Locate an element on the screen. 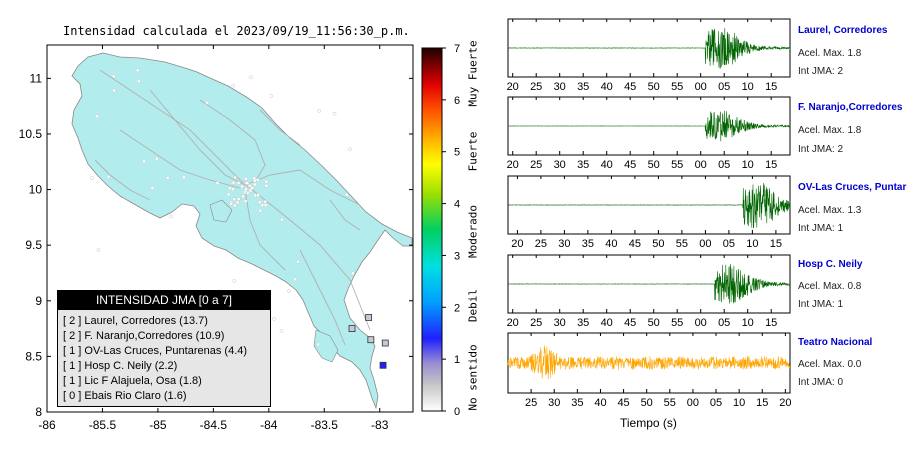  map-lon-tick-label: -83 is located at coordinates (380, 425).